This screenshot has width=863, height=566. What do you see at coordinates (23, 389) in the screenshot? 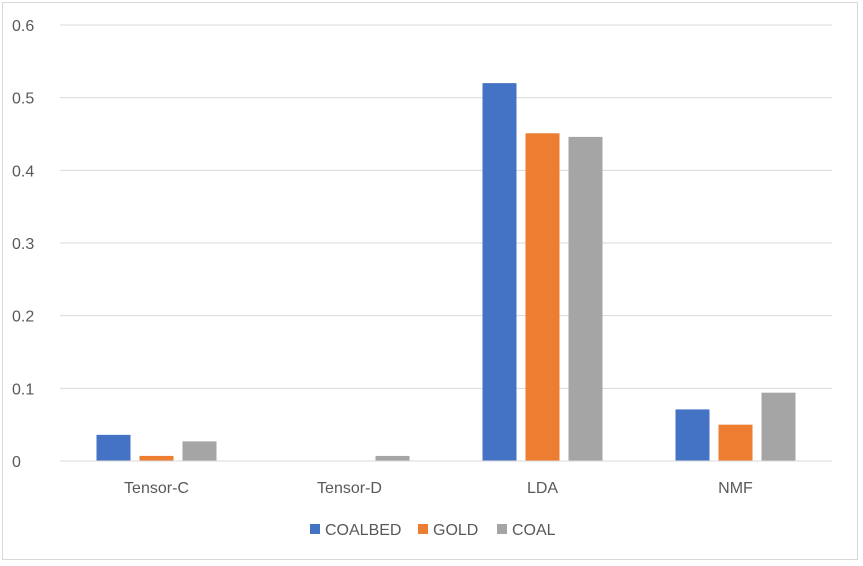
I see `y-tick-label: 0.1` at bounding box center [23, 389].